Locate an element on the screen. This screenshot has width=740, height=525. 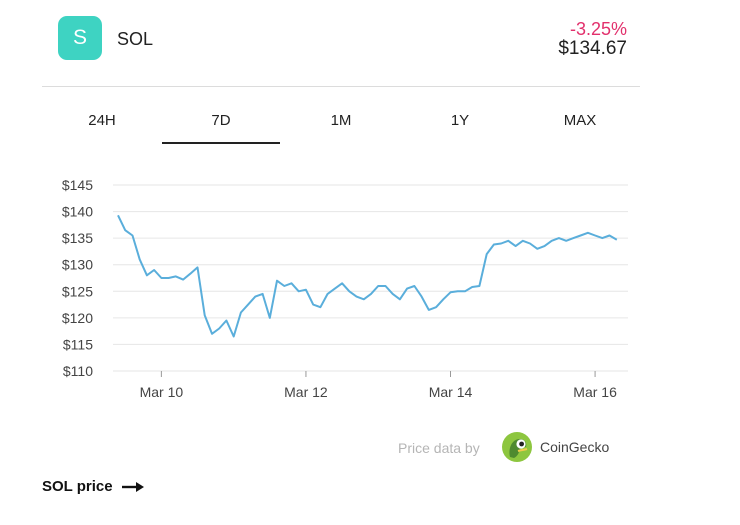
y-tick-label: $110 is located at coordinates (78, 371).